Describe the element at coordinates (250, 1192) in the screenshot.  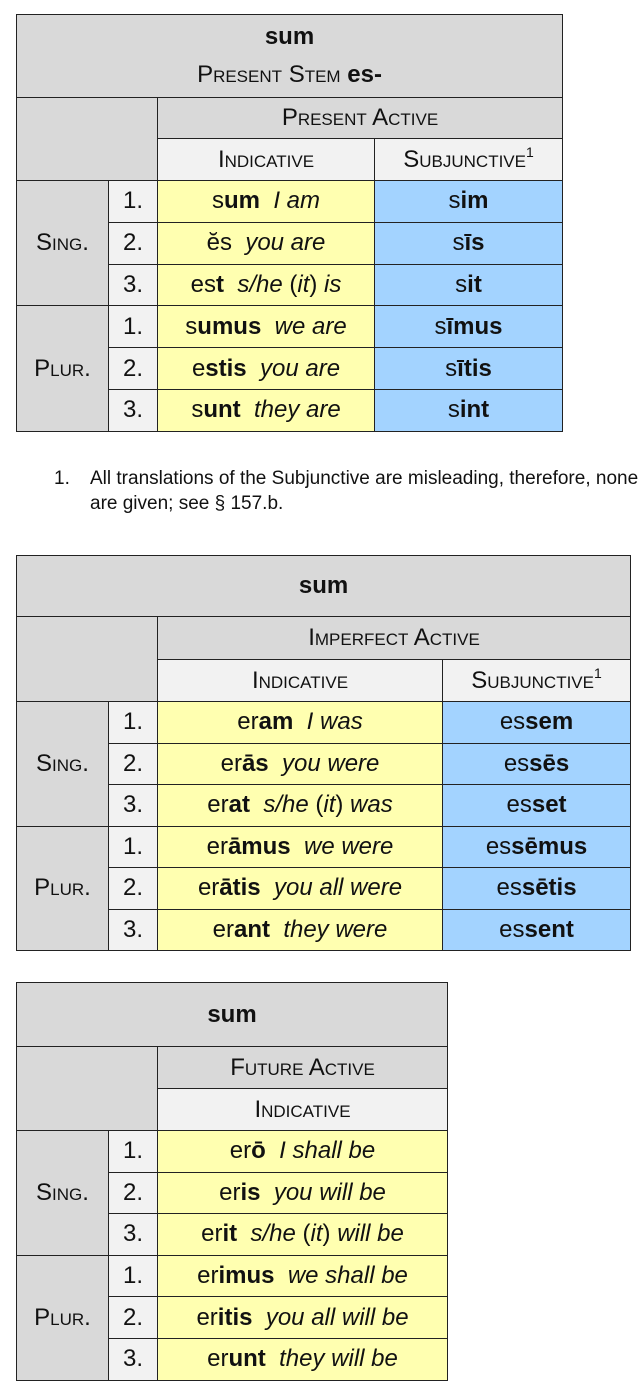
I see `indicative-ending: is` at that location.